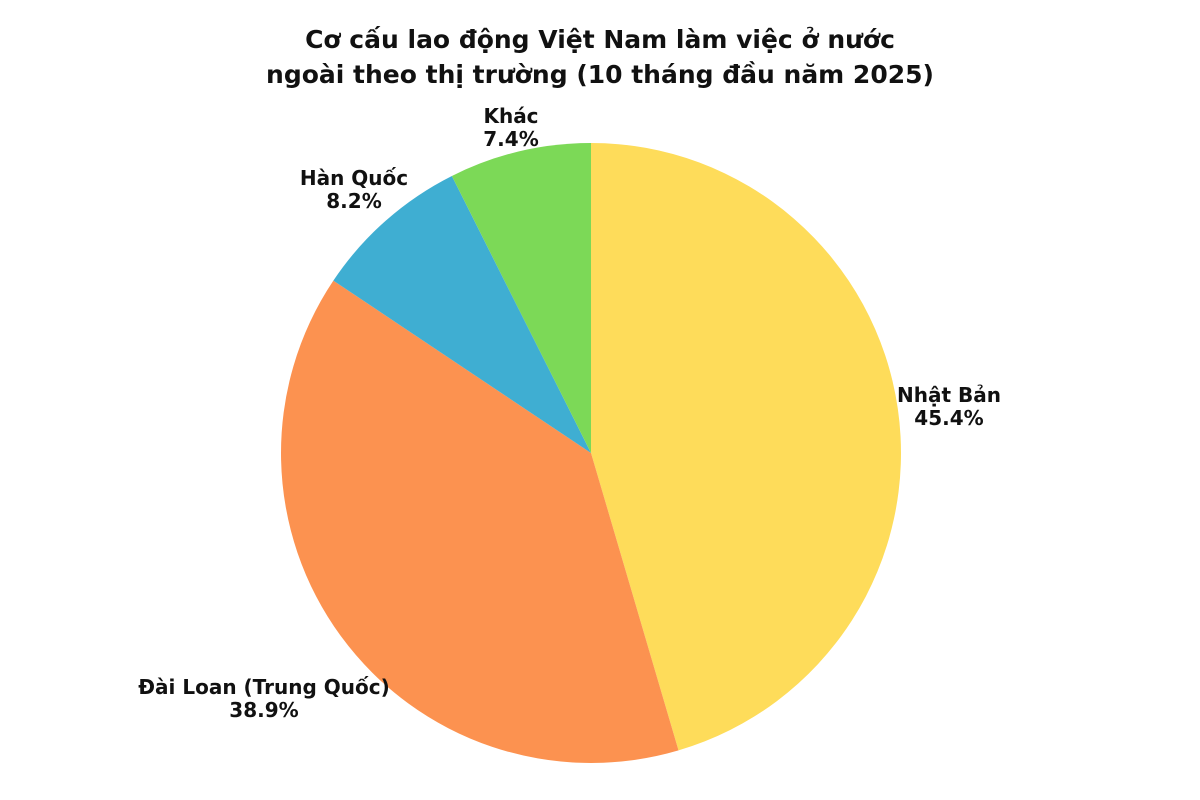 This screenshot has height=800, width=1200. I want to click on slice-label-name: Hàn Quốc, so click(354, 178).